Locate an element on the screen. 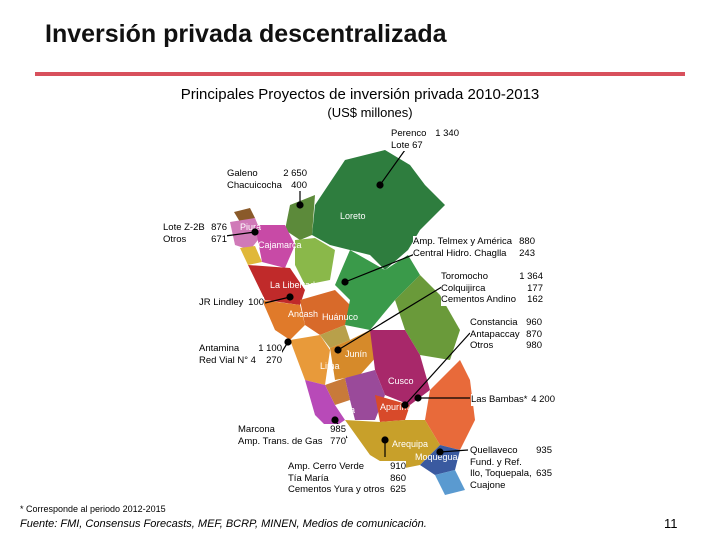 This screenshot has height=540, width=720. region-madre-de-dios is located at coordinates (427, 317).